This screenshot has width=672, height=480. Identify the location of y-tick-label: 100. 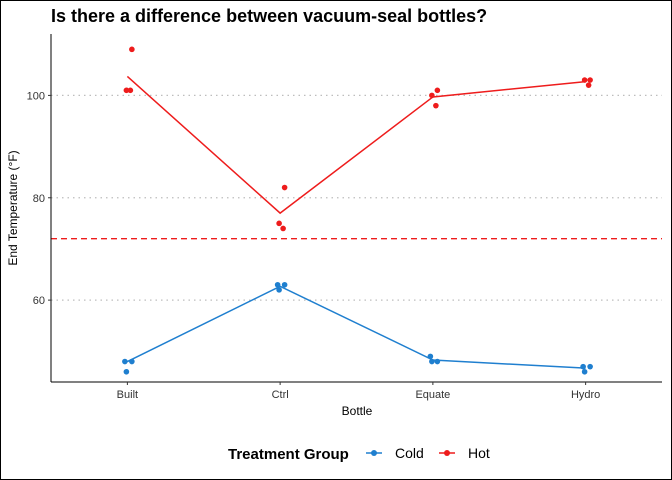
(36, 96).